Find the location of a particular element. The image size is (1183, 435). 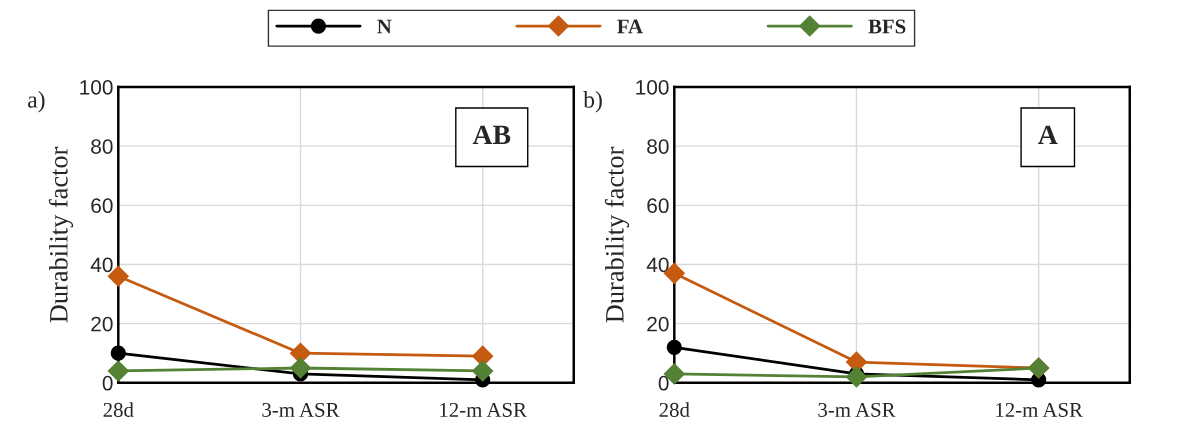

chart-title: a) is located at coordinates (36, 102).